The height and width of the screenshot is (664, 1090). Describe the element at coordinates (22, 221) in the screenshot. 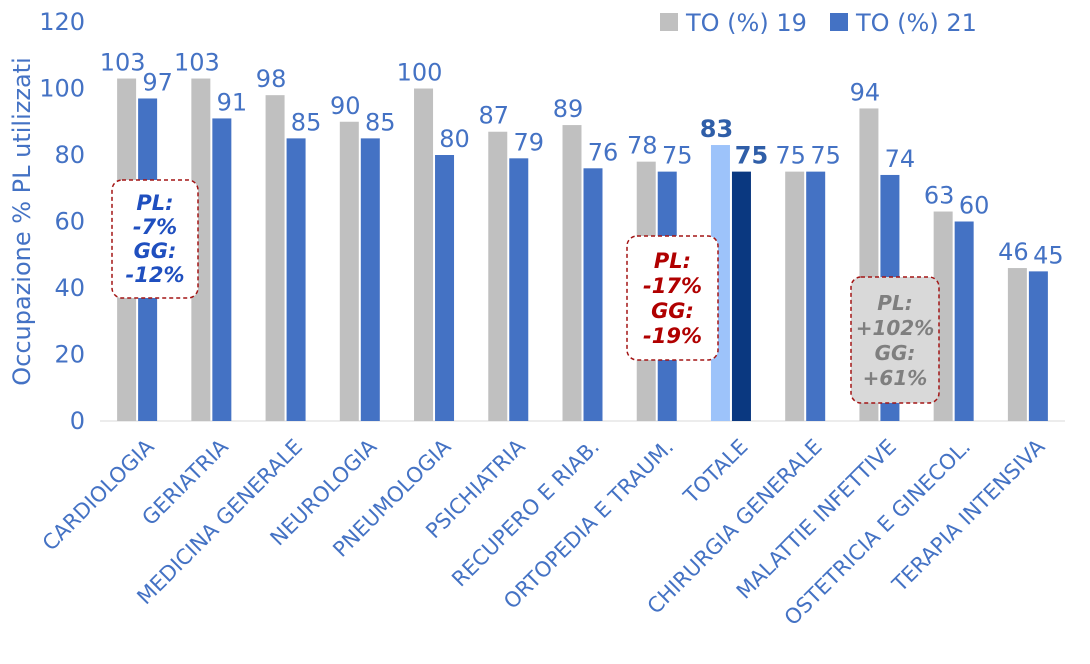

I see `y-axis-label: Occupazione % PL utilizzati` at that location.